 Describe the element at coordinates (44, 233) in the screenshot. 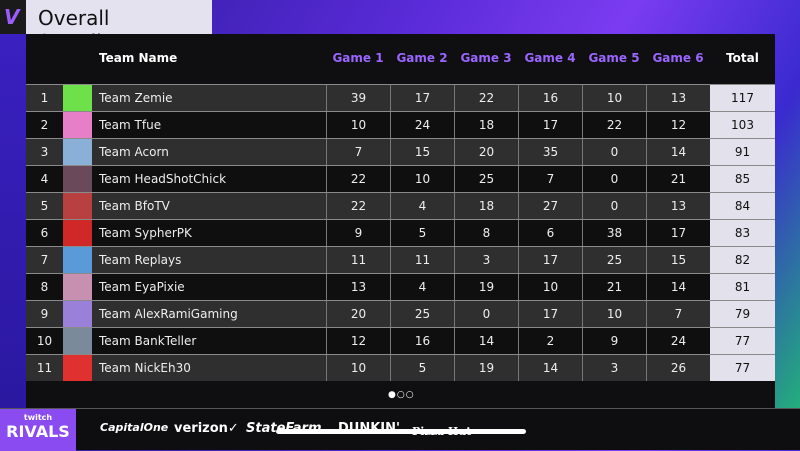

I see `rank: 6` at that location.